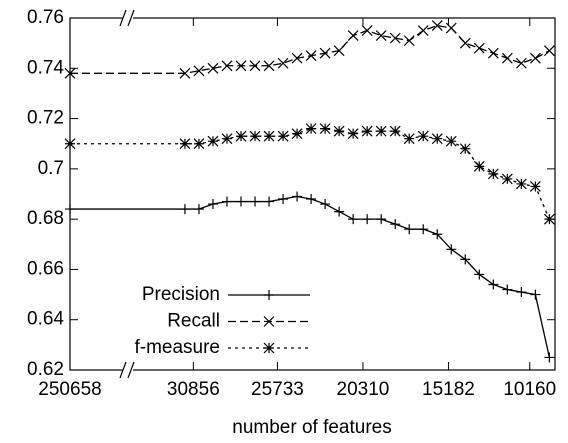  I want to click on x-tick-label: 15182, so click(448, 389).